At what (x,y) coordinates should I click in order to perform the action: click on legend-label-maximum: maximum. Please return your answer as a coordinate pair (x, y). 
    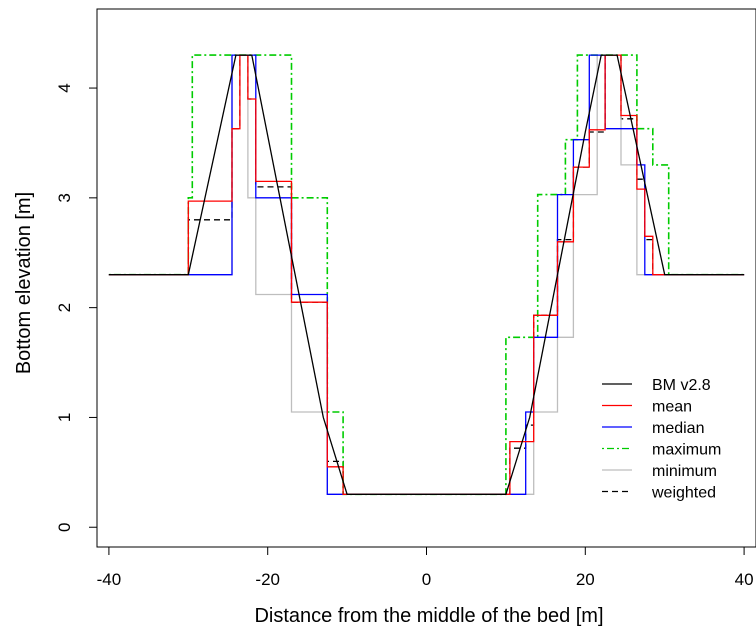
    Looking at the image, I should click on (686, 450).